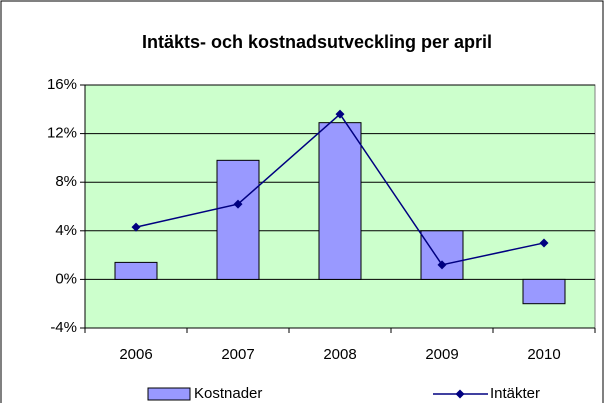 This screenshot has width=605, height=403. I want to click on y-tick-label: 16%, so click(62, 84).